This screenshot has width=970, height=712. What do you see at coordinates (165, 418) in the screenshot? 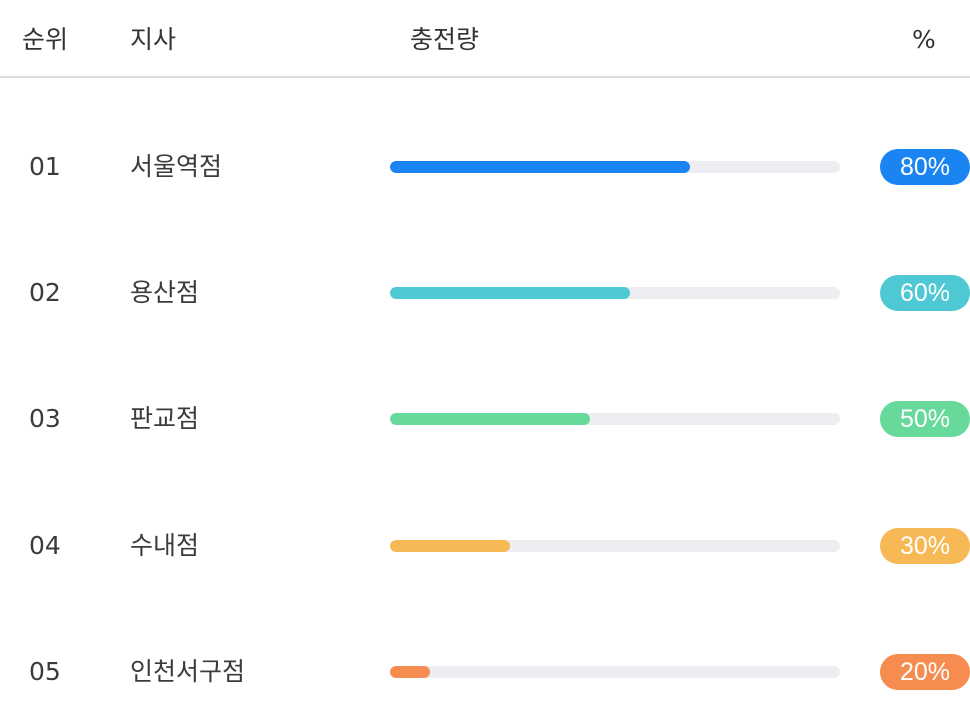
I see `branch-name: 판교점` at bounding box center [165, 418].